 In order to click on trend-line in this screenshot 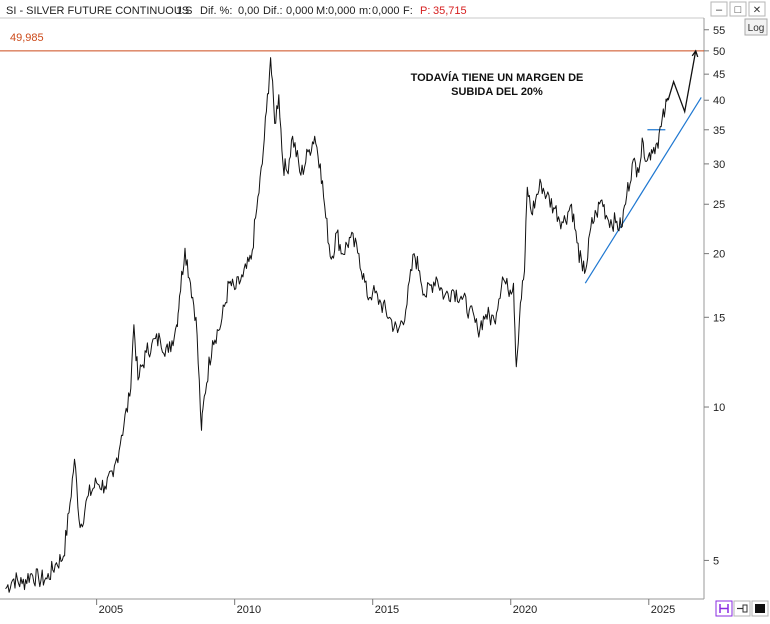, I will do `click(643, 190)`.